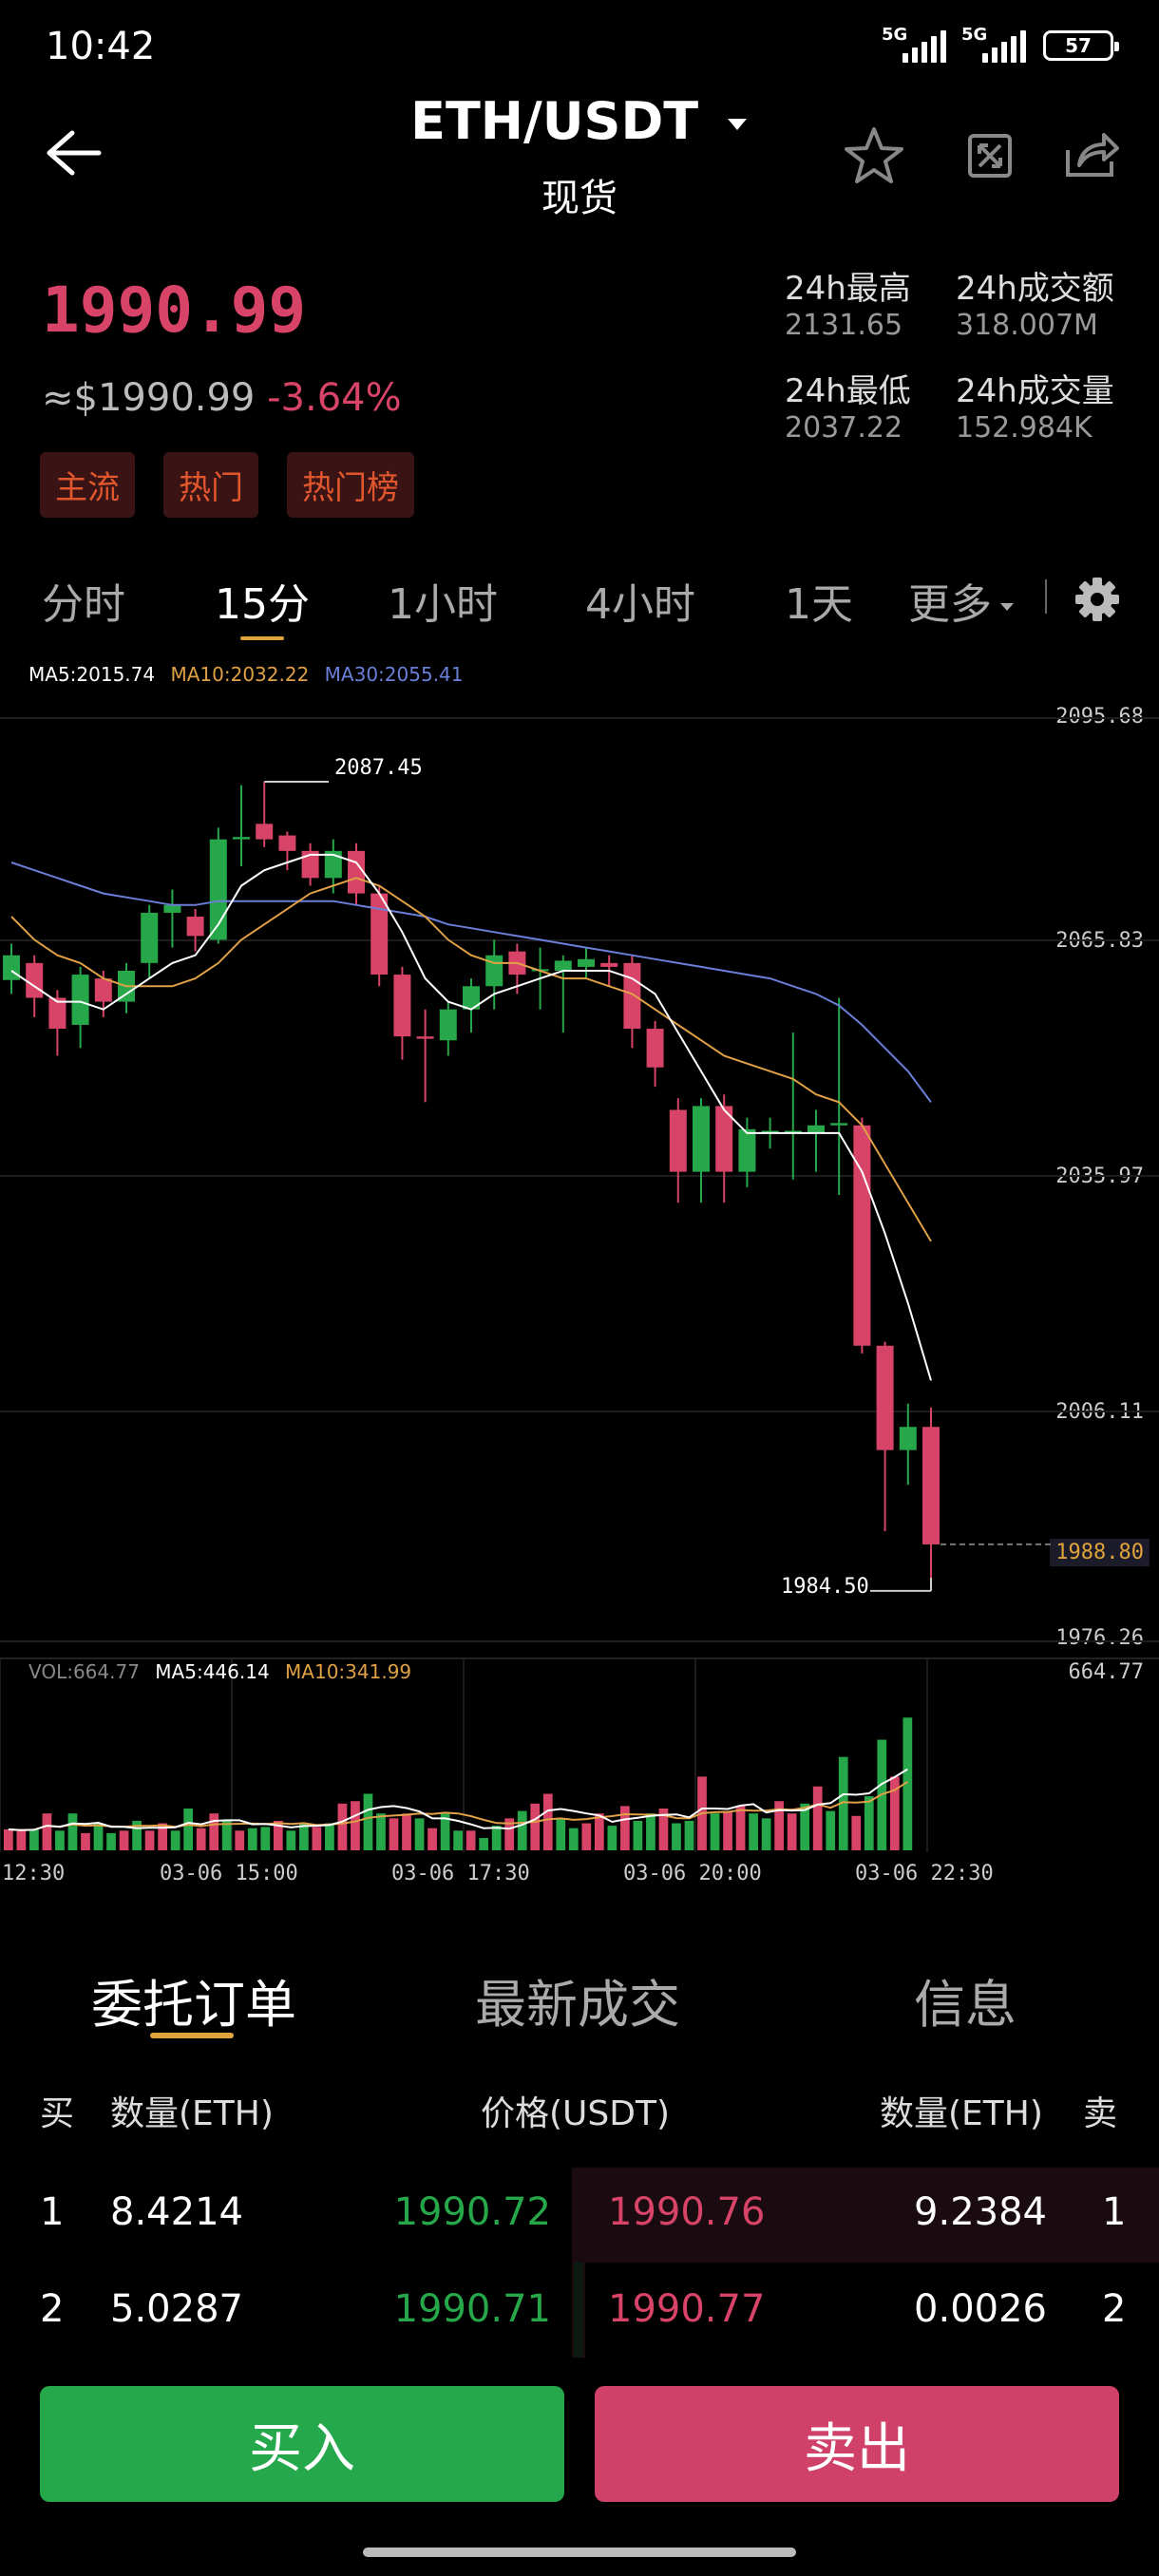 Image resolution: width=1159 pixels, height=2576 pixels. I want to click on pair-selector: ETH/USDT, so click(579, 121).